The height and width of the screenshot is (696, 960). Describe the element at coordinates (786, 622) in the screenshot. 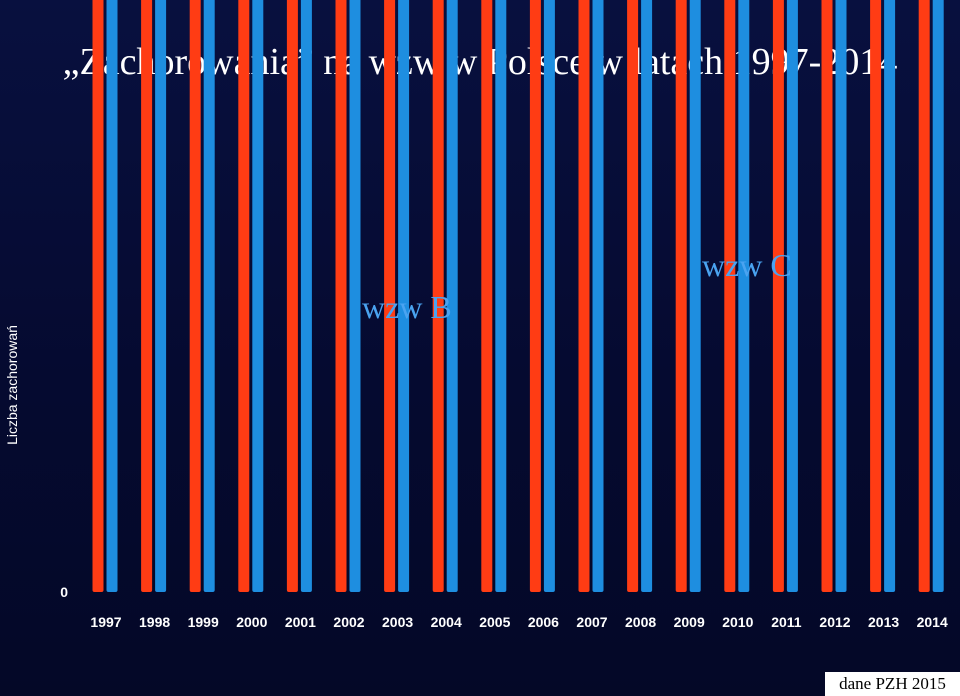

I see `x-tick-label: 2011` at that location.